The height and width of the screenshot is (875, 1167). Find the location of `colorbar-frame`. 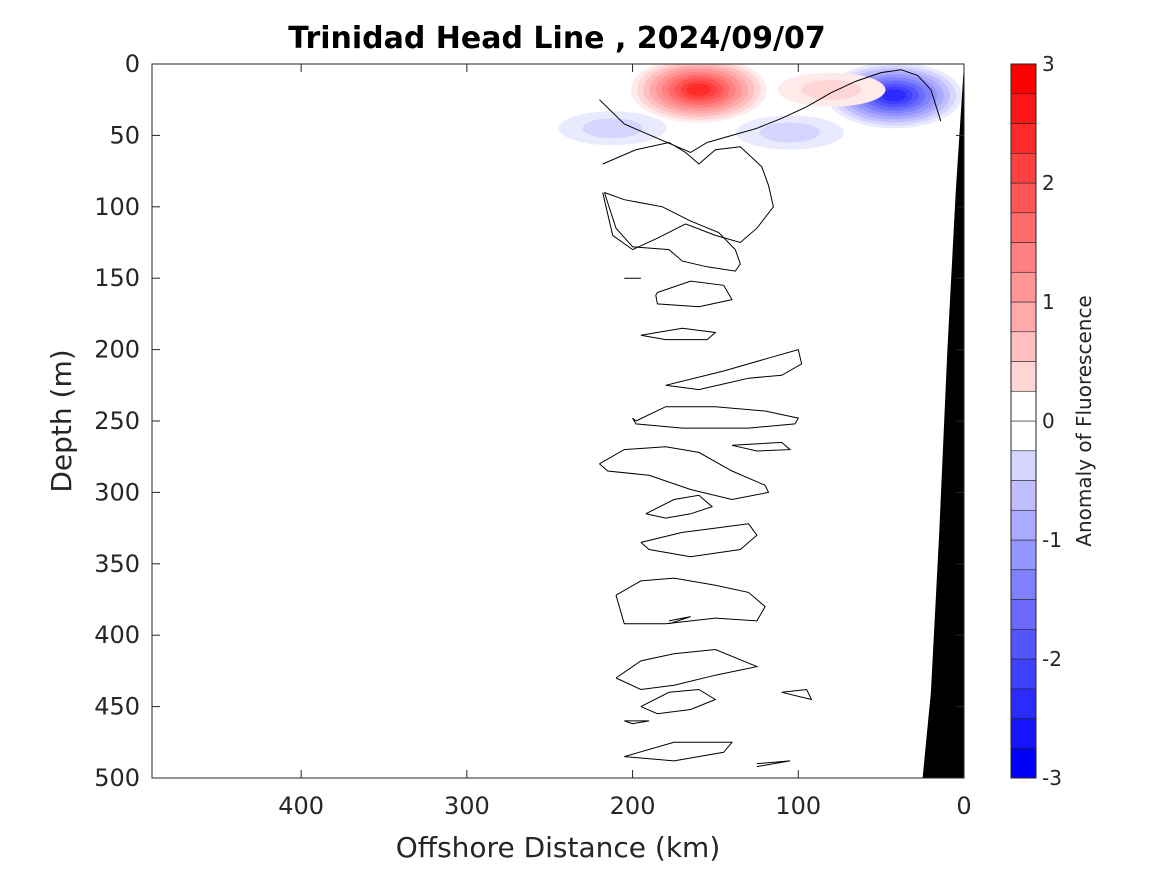

colorbar-frame is located at coordinates (1023, 421).